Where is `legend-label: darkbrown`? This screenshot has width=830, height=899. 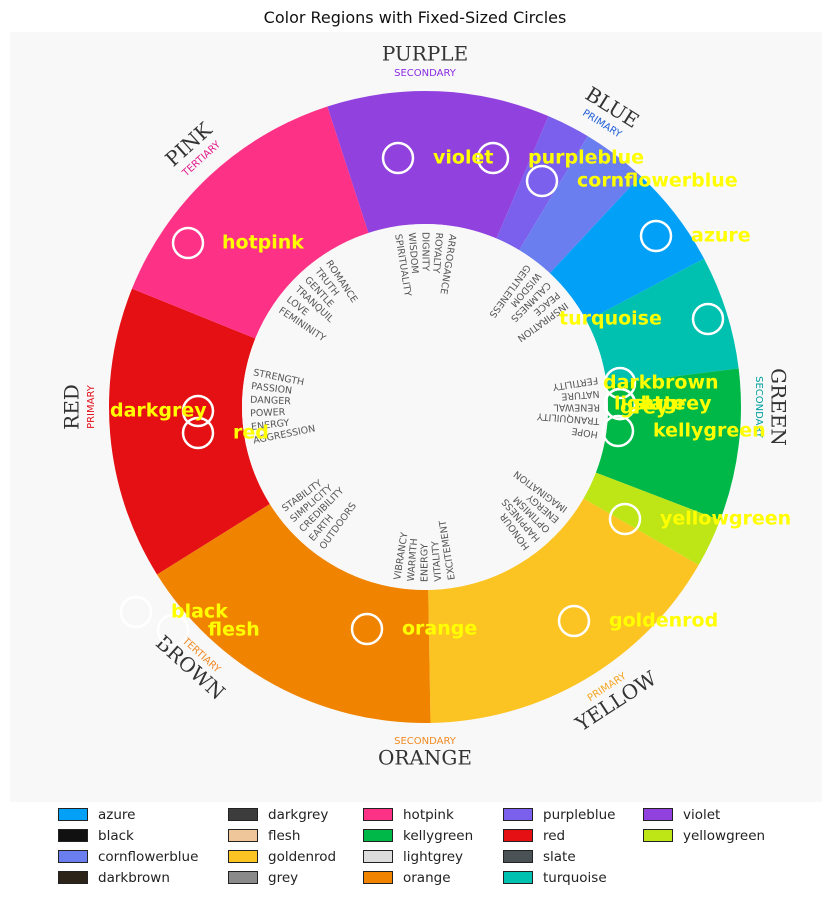
legend-label: darkbrown is located at coordinates (134, 877).